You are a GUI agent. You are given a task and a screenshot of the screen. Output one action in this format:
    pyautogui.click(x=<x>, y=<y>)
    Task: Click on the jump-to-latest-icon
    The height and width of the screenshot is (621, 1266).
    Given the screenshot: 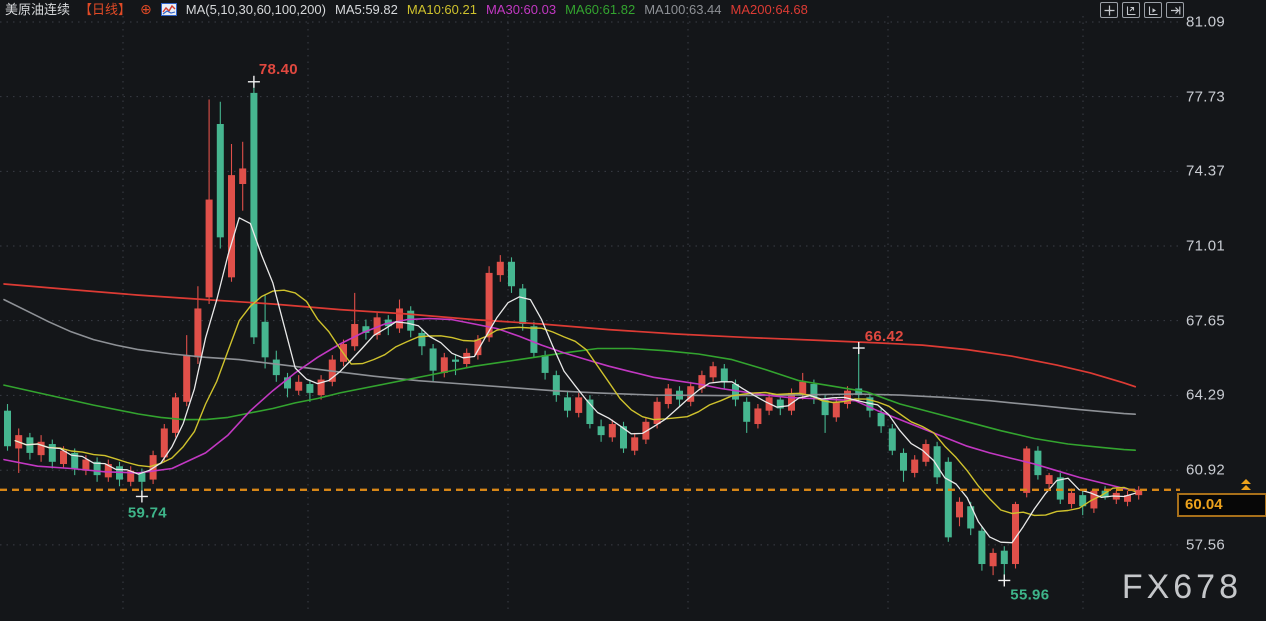 What is the action you would take?
    pyautogui.click(x=1175, y=10)
    